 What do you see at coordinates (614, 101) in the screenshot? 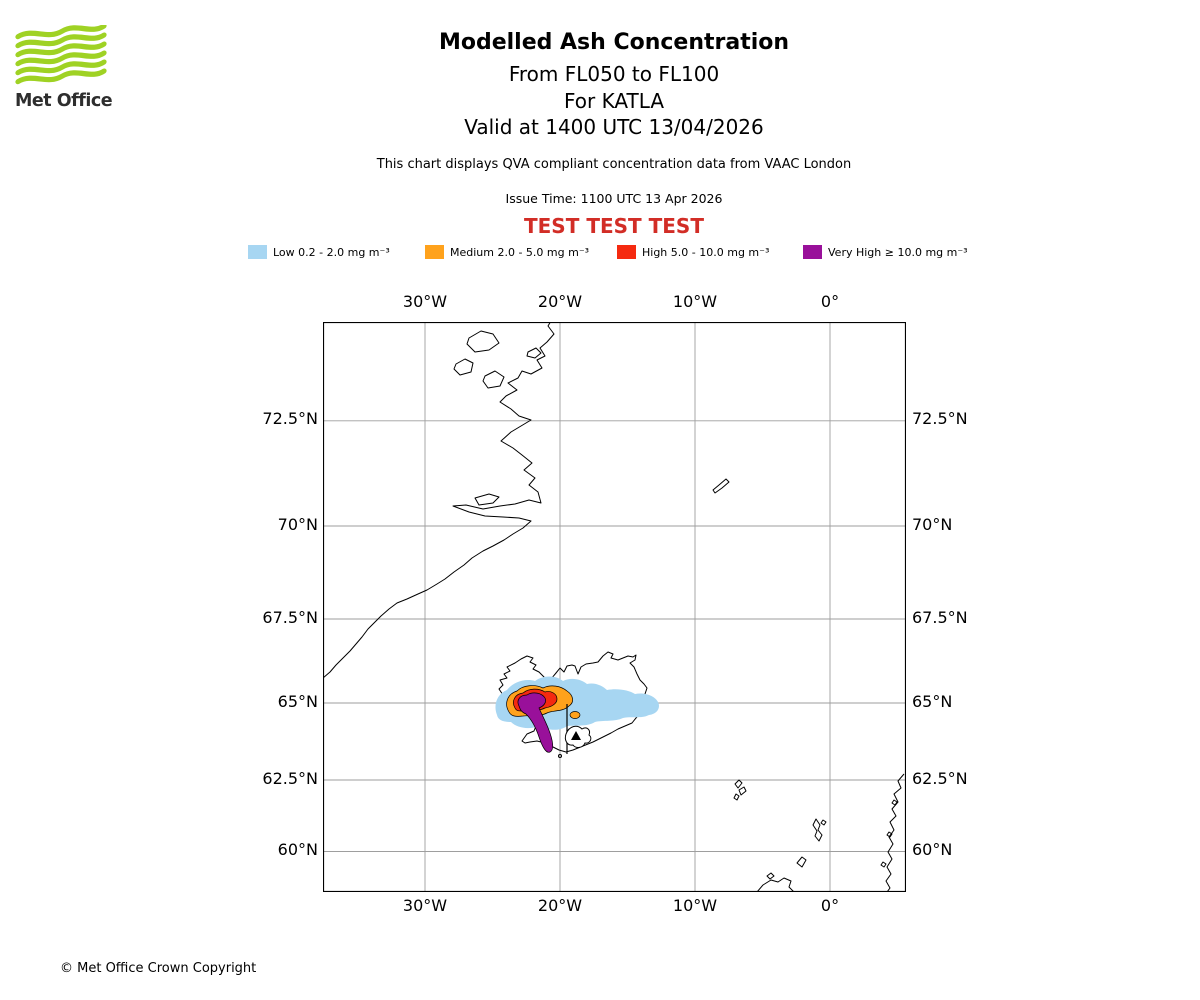
I see `title-volcano: For KATLA` at bounding box center [614, 101].